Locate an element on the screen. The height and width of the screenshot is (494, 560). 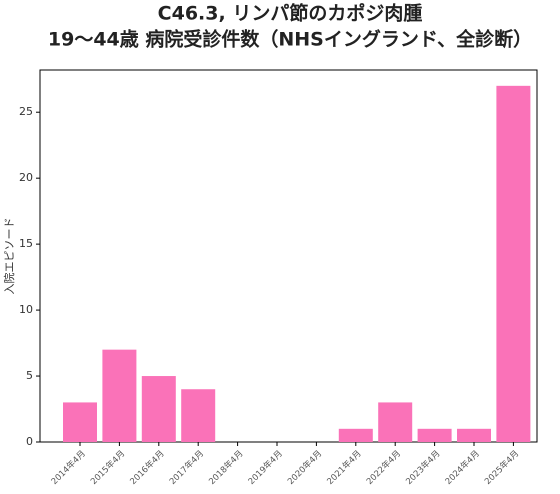
y-tick-label: 15 is located at coordinates (26, 243).